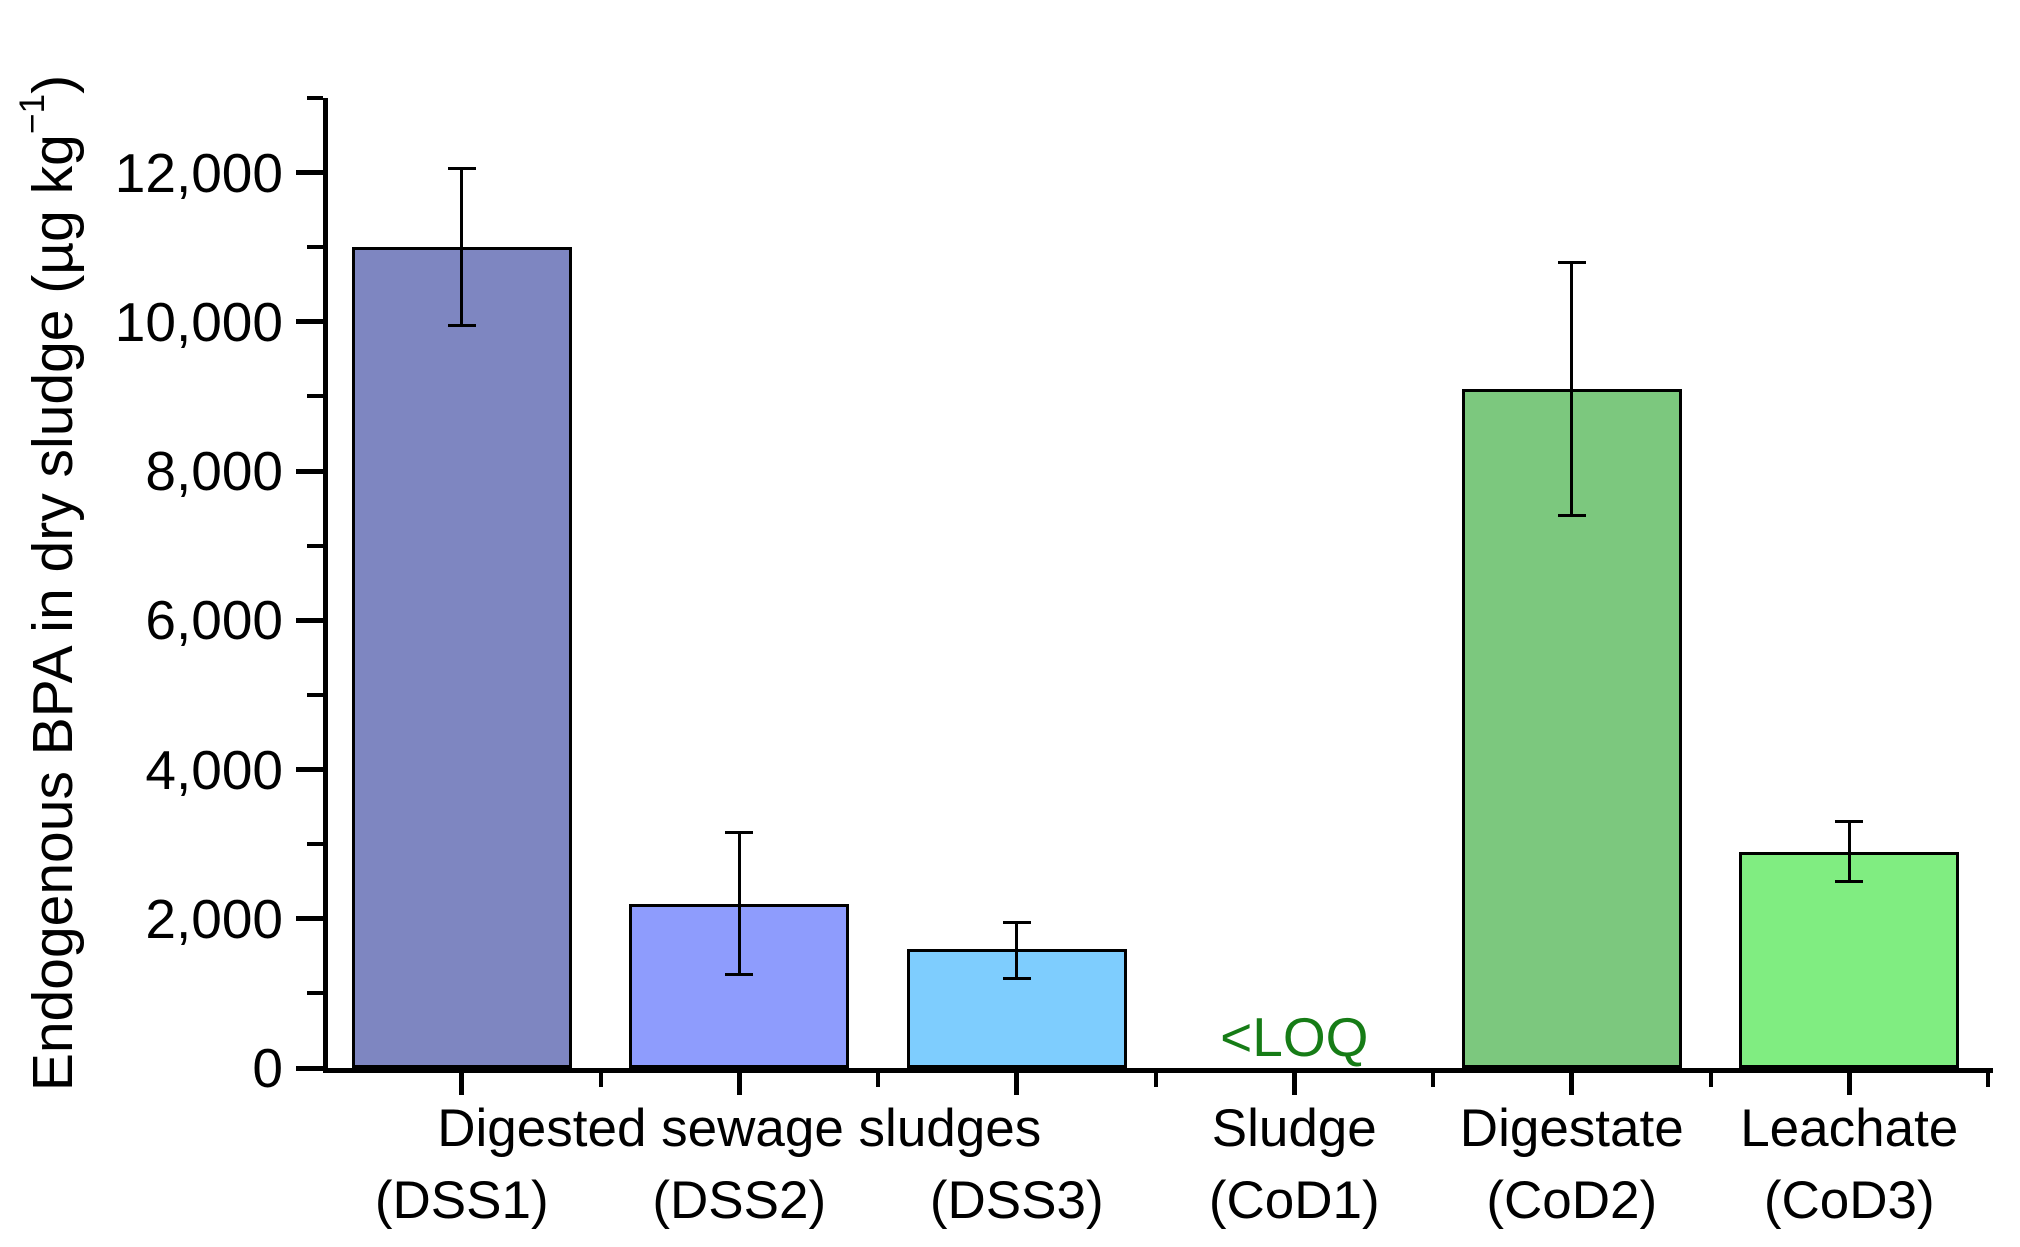 The height and width of the screenshot is (1247, 2020). Describe the element at coordinates (53, 84) in the screenshot. I see `y-axis-title-close: )` at that location.